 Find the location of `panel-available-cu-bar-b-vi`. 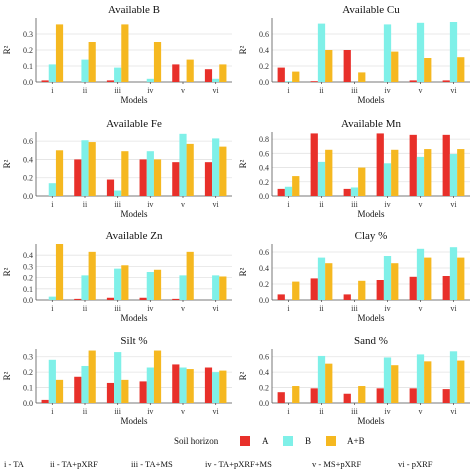

panel-available-cu-bar-b-vi is located at coordinates (453, 52).